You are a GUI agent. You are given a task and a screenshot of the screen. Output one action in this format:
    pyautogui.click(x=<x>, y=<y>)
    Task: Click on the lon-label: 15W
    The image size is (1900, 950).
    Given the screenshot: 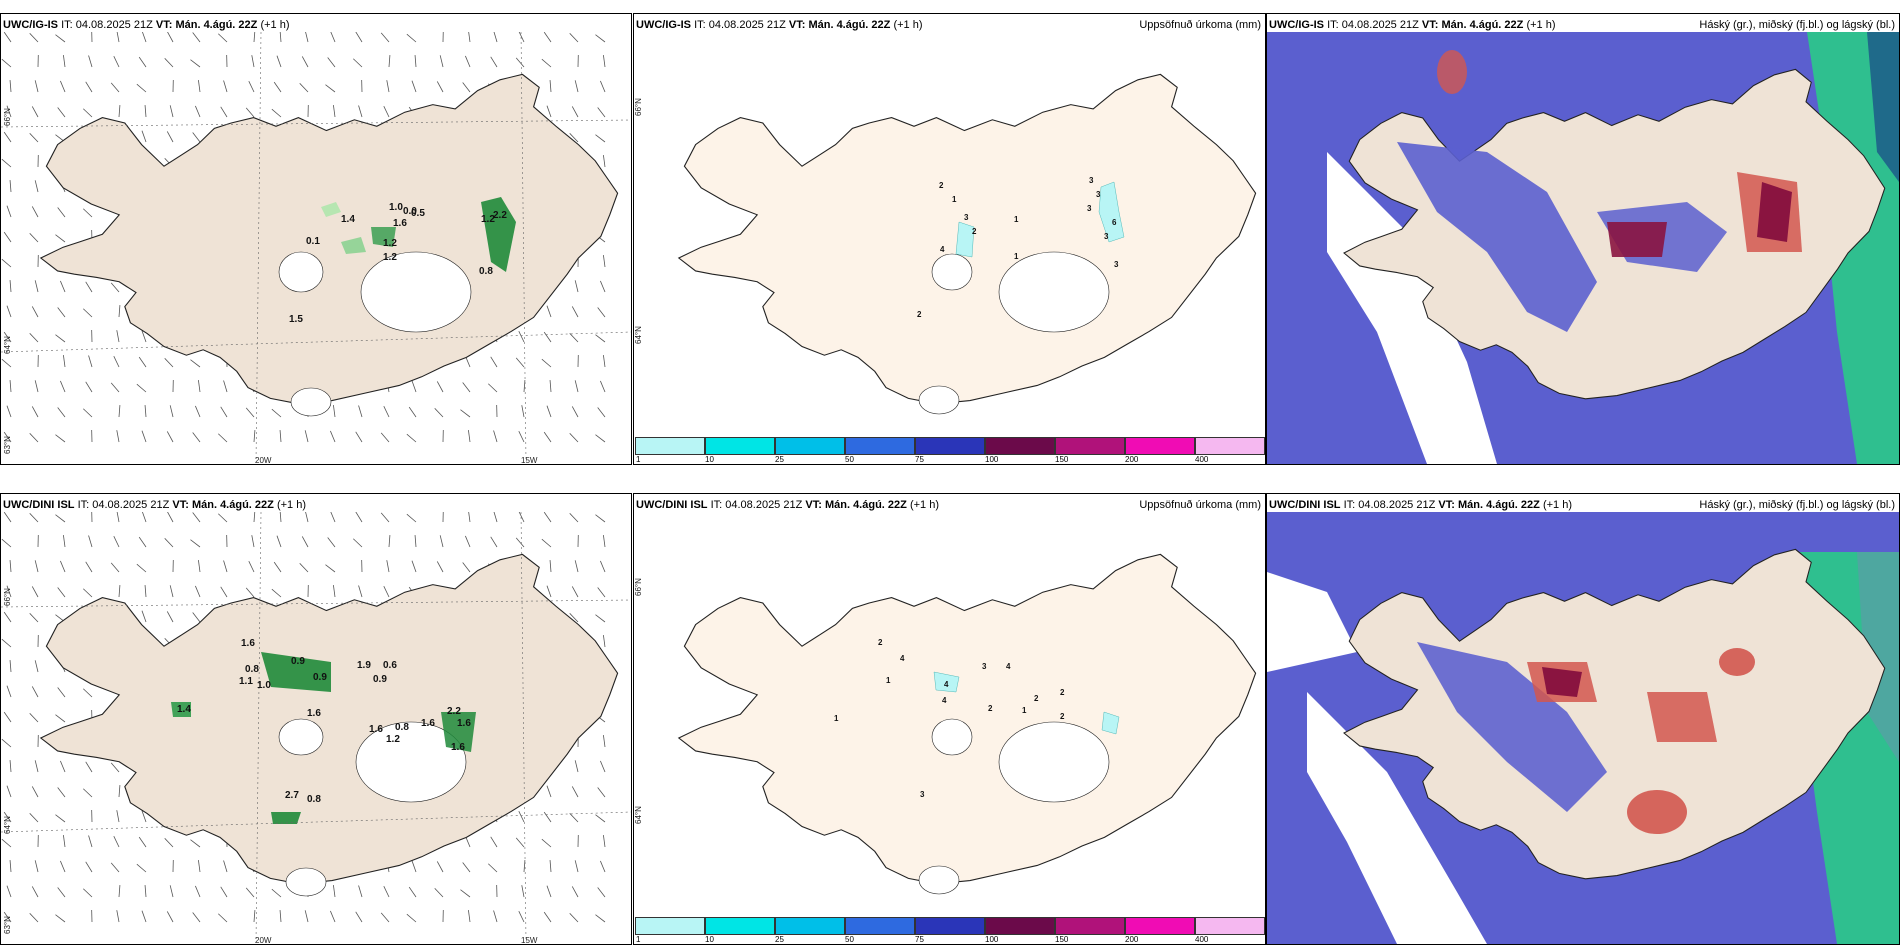 What is the action you would take?
    pyautogui.click(x=529, y=460)
    